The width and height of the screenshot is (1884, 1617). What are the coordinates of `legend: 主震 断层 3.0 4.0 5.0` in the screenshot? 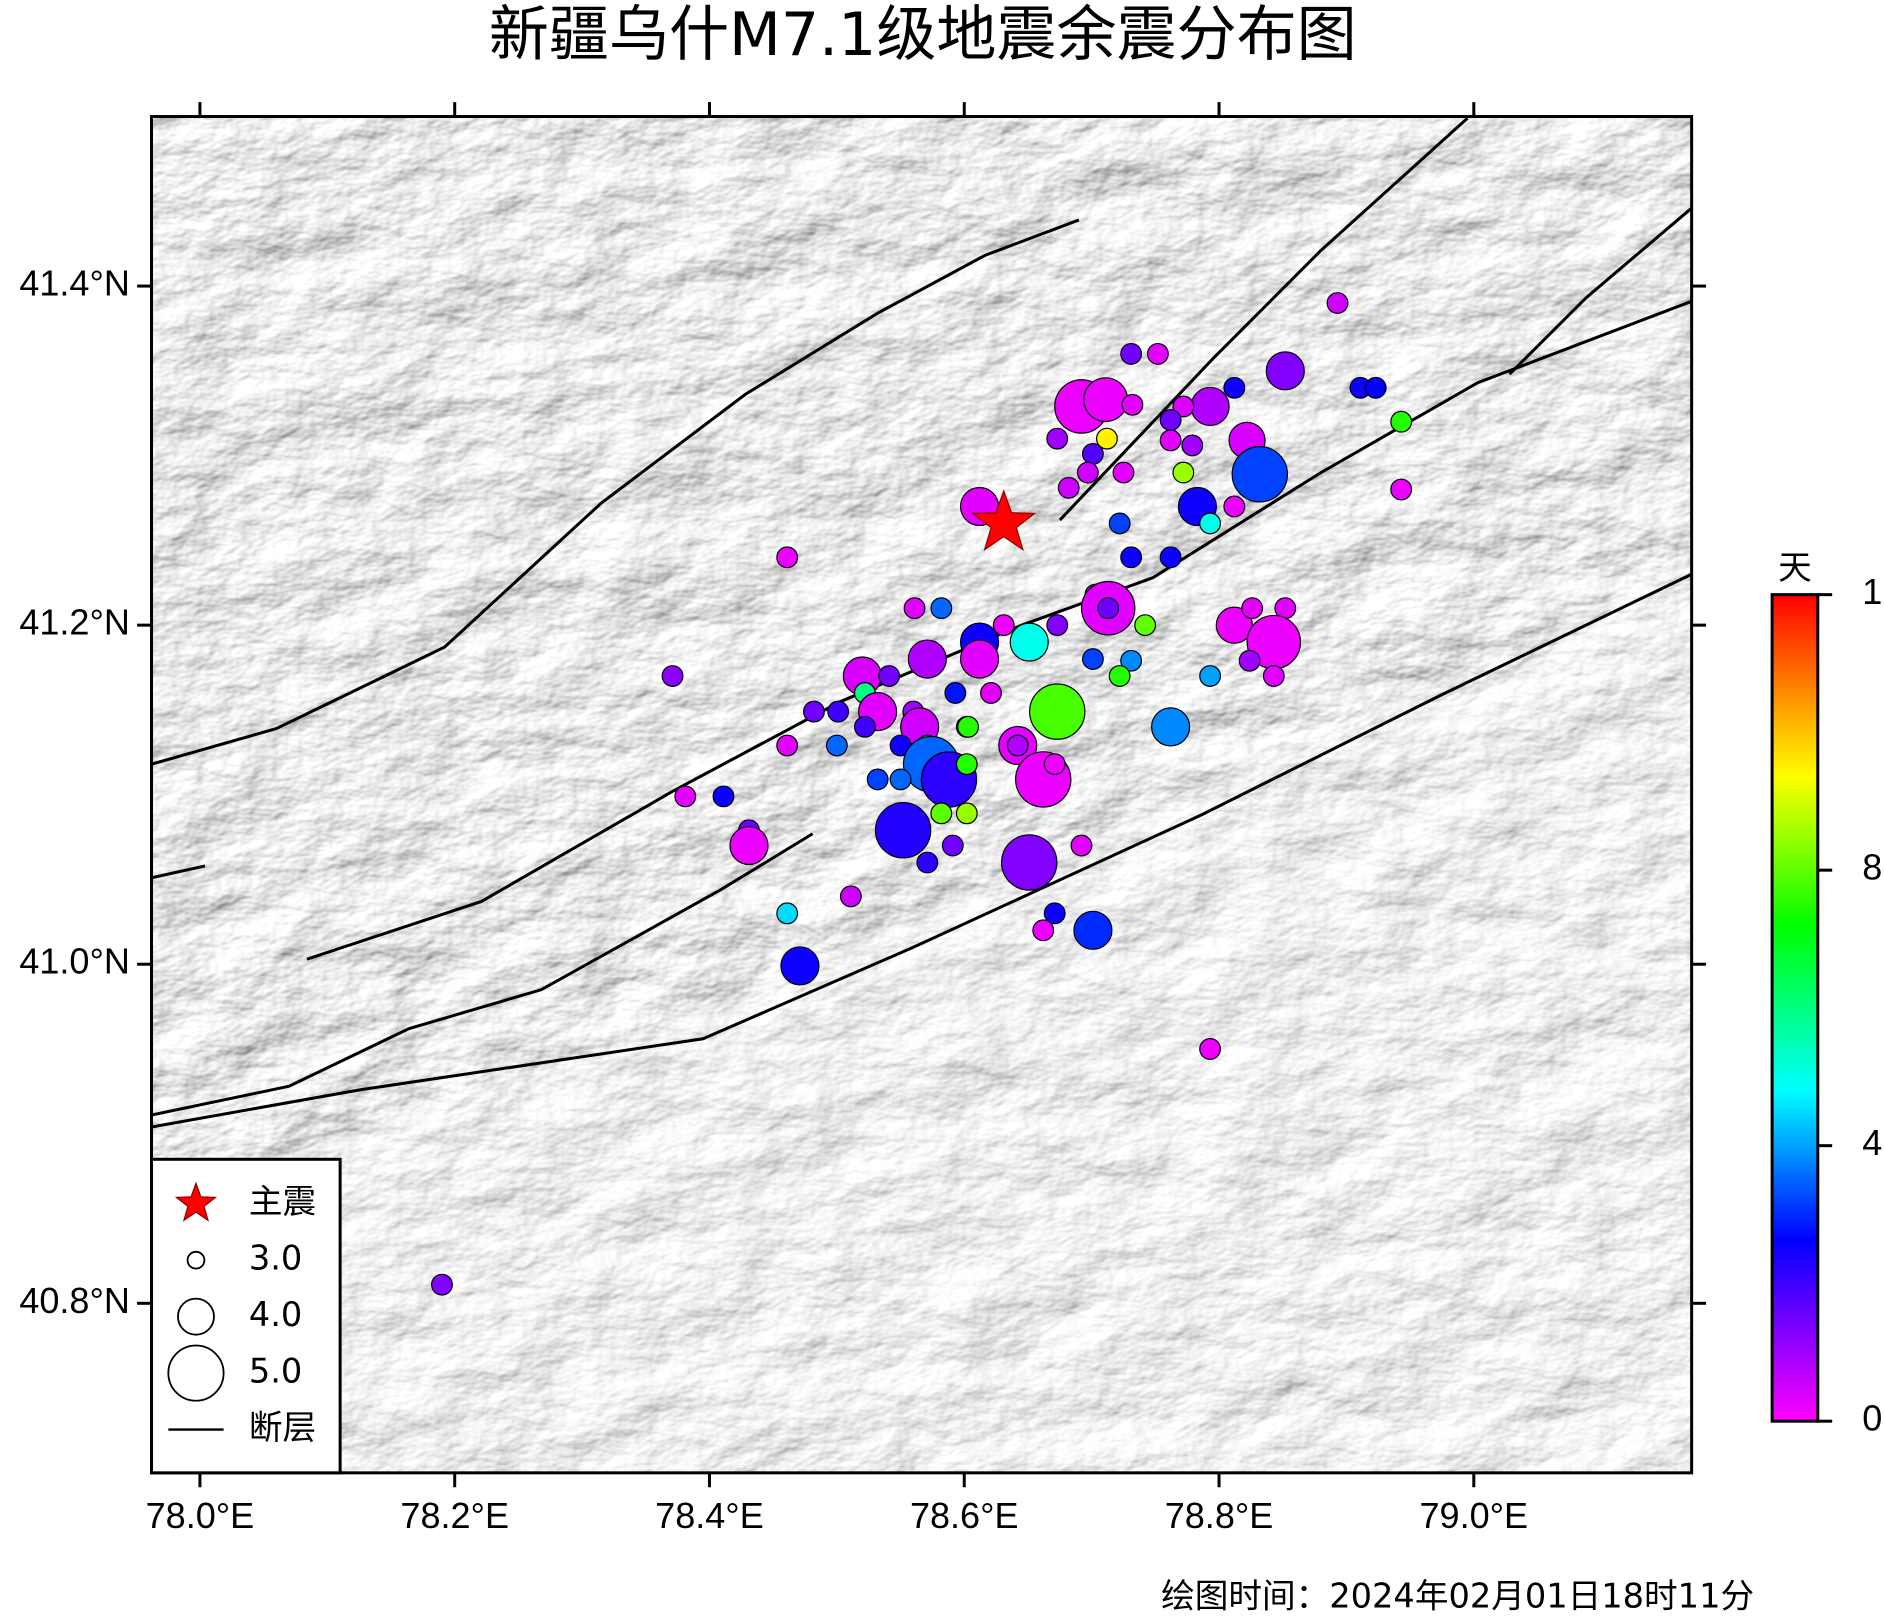 It's located at (246, 1316).